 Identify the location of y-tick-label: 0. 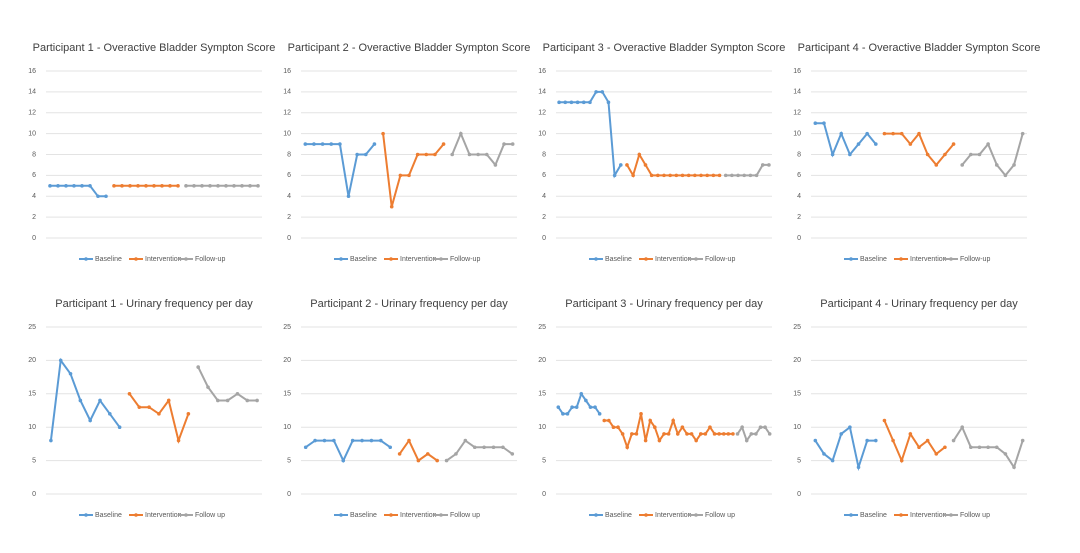
(34, 494).